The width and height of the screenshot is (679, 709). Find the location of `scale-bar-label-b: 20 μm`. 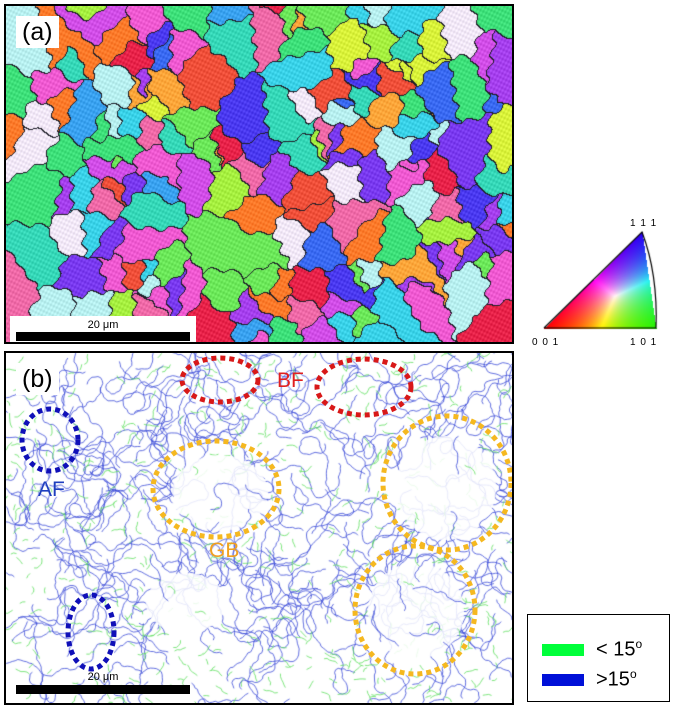

scale-bar-label-b: 20 μm is located at coordinates (103, 677).